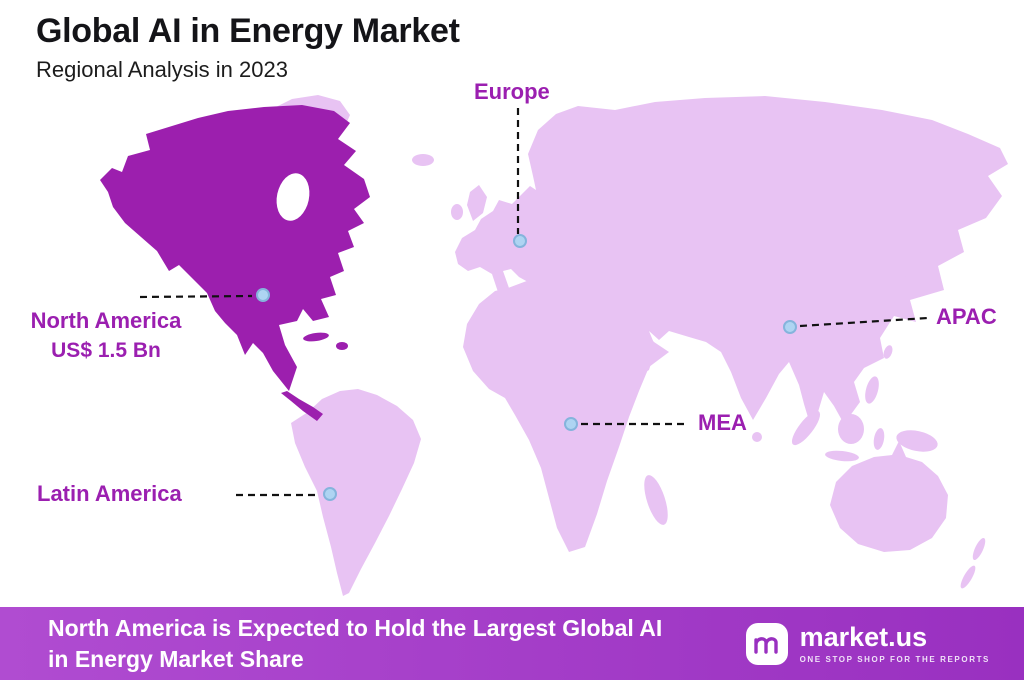  Describe the element at coordinates (863, 637) in the screenshot. I see `brand-name: market.us` at that location.